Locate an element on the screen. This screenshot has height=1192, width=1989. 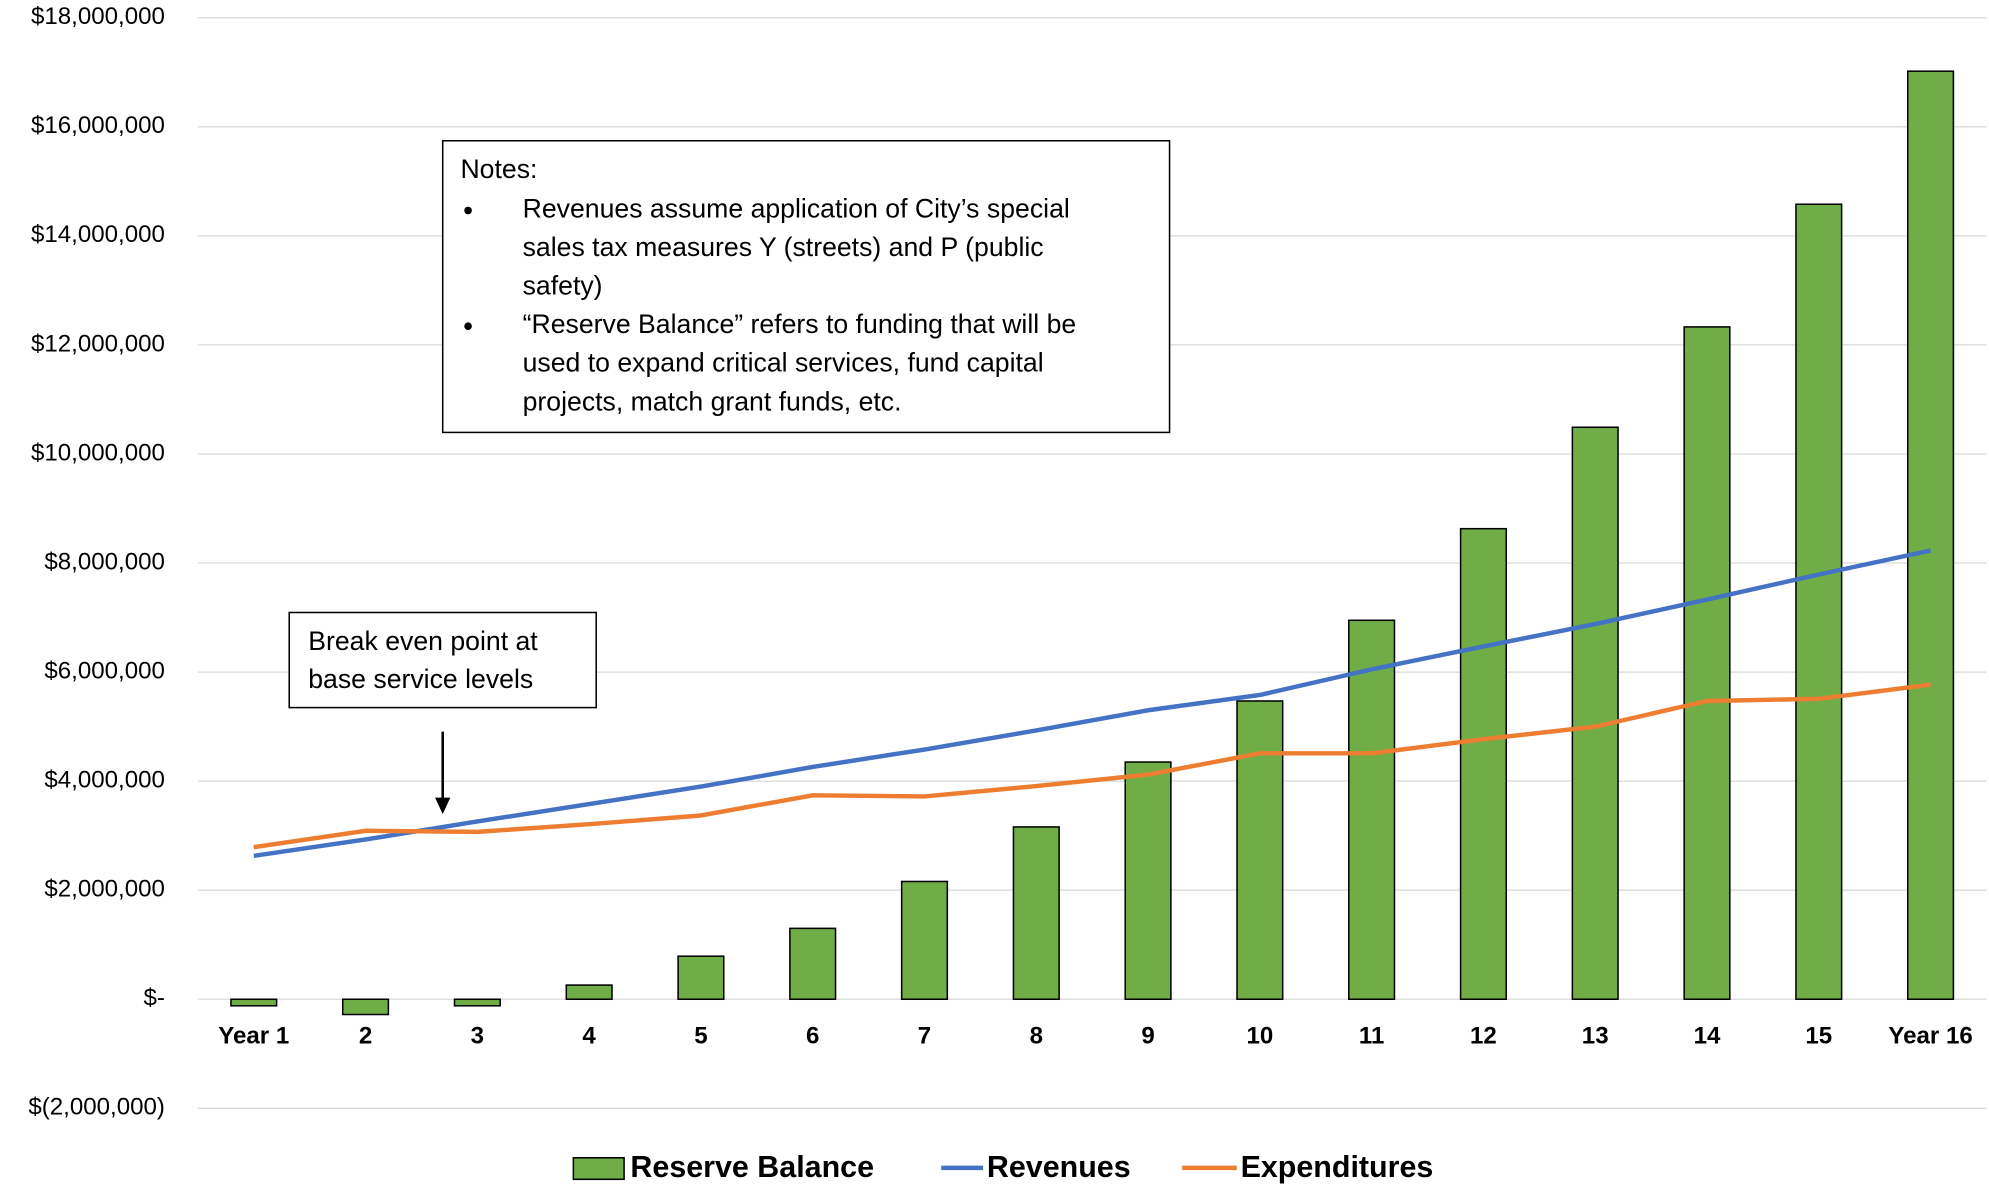
y-tick-label: $10,000,000 is located at coordinates (98, 452).